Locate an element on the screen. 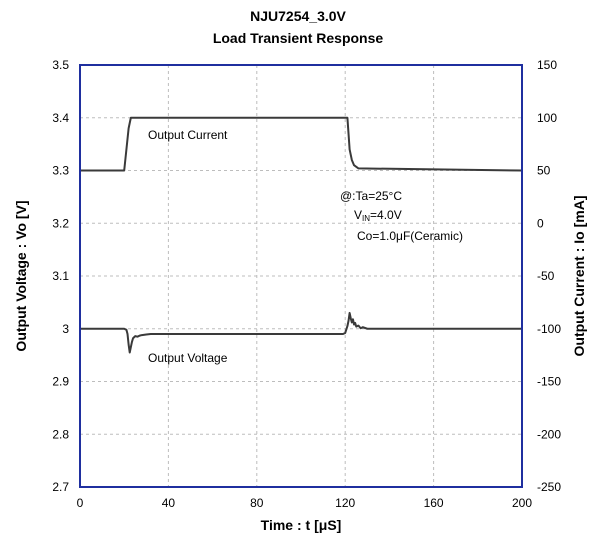 This screenshot has width=597, height=545. y-left-tick-label: 3.2 is located at coordinates (60, 223).